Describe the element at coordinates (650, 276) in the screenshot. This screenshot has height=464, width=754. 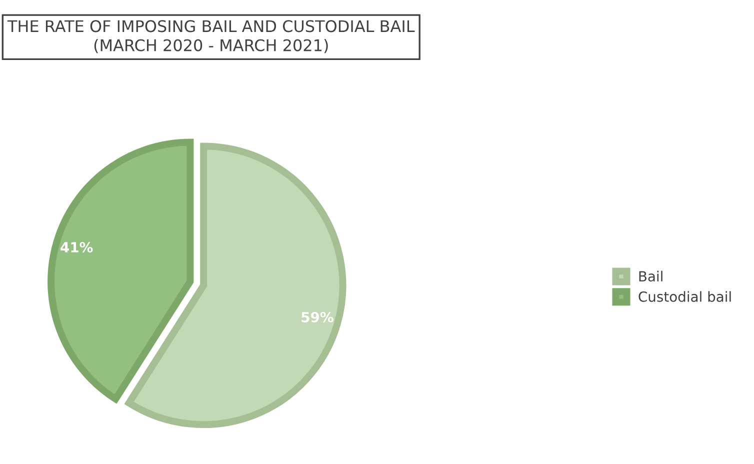
I see `legend-label: Bail` at that location.